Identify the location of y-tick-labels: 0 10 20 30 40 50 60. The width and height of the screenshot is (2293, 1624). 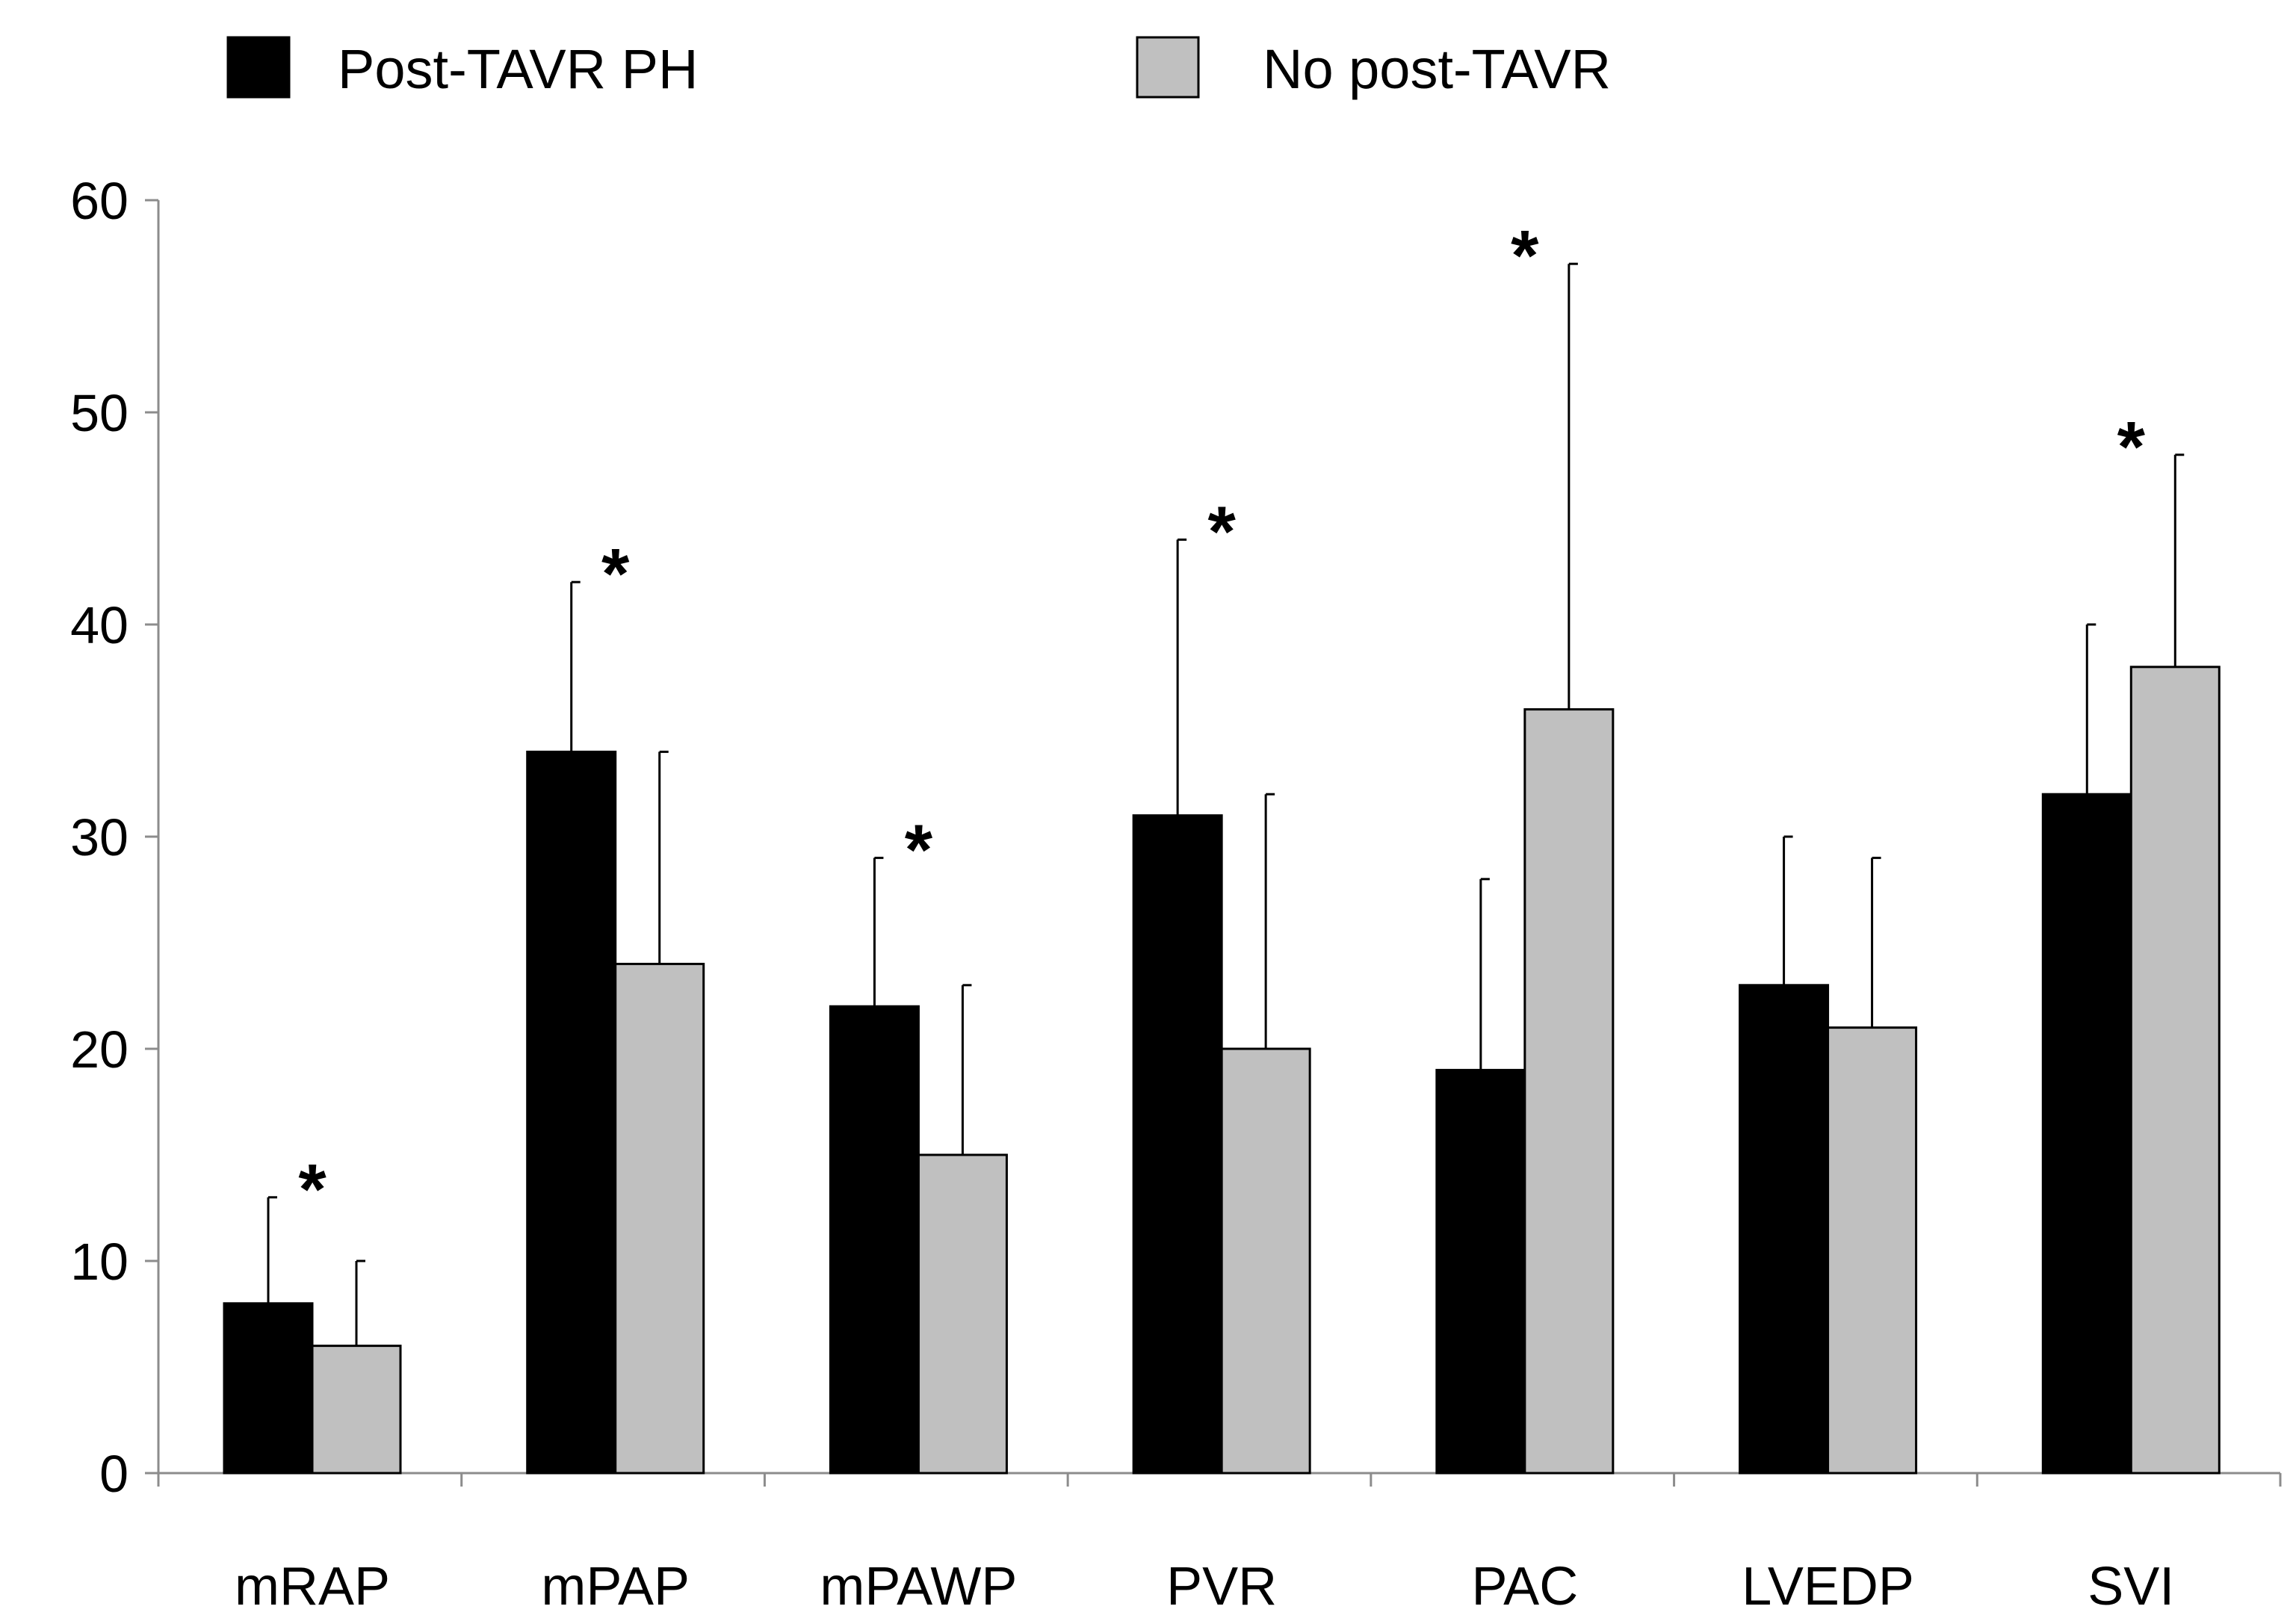
(100, 837).